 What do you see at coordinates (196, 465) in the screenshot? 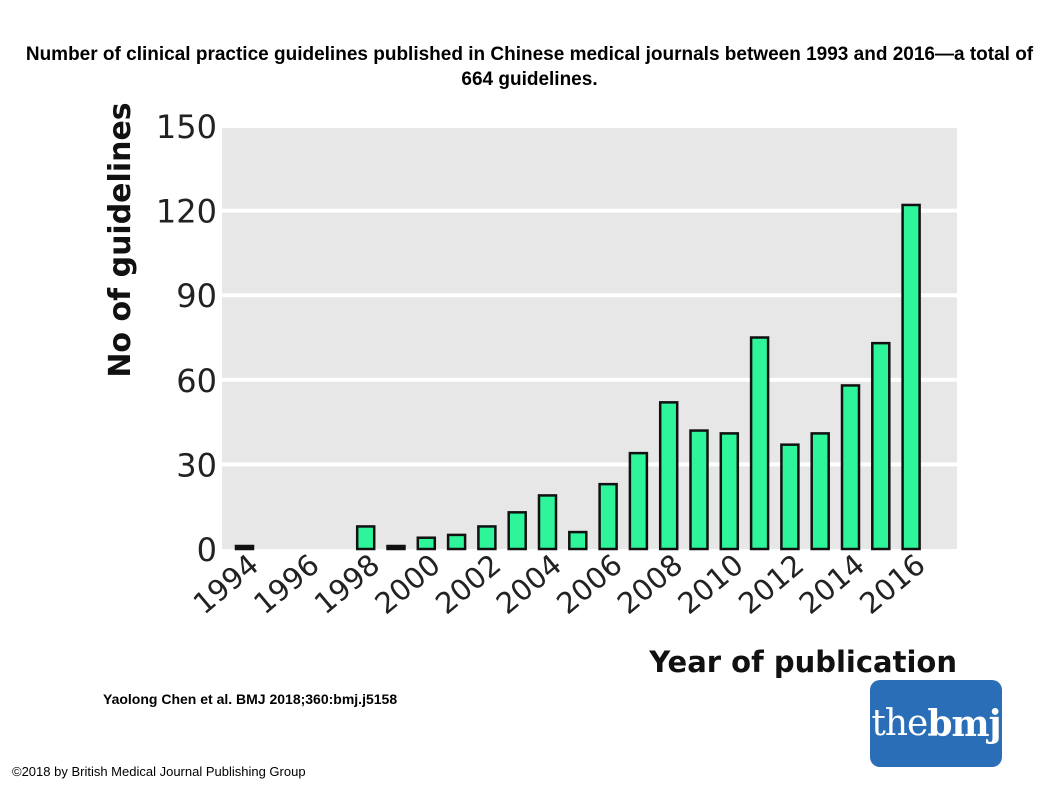
I see `y-tick-label: 30` at bounding box center [196, 465].